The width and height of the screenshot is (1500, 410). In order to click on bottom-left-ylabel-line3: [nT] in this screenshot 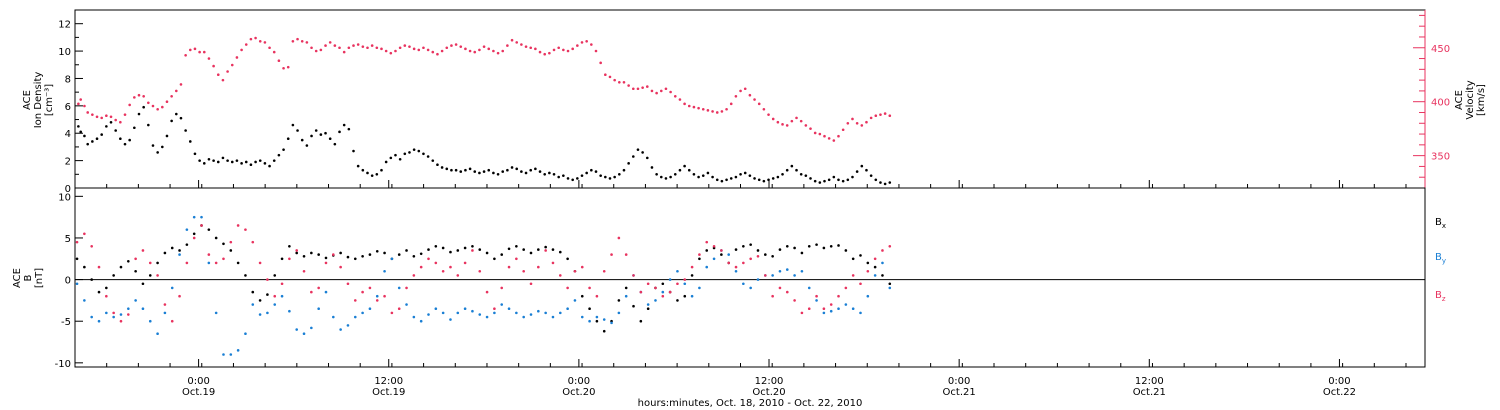, I will do `click(39, 278)`.